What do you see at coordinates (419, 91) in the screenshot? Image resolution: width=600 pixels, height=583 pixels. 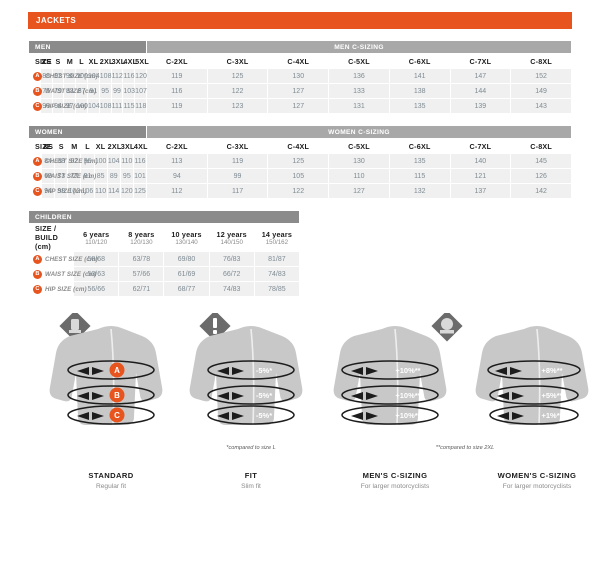 I see `cell: 138` at bounding box center [419, 91].